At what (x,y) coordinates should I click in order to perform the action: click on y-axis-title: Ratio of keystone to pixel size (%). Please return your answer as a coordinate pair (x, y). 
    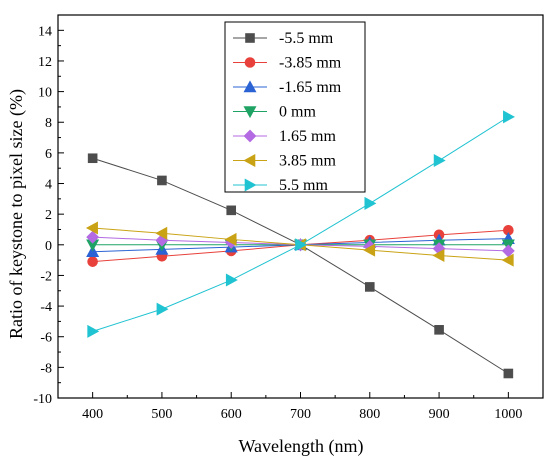
    Looking at the image, I should click on (16, 214).